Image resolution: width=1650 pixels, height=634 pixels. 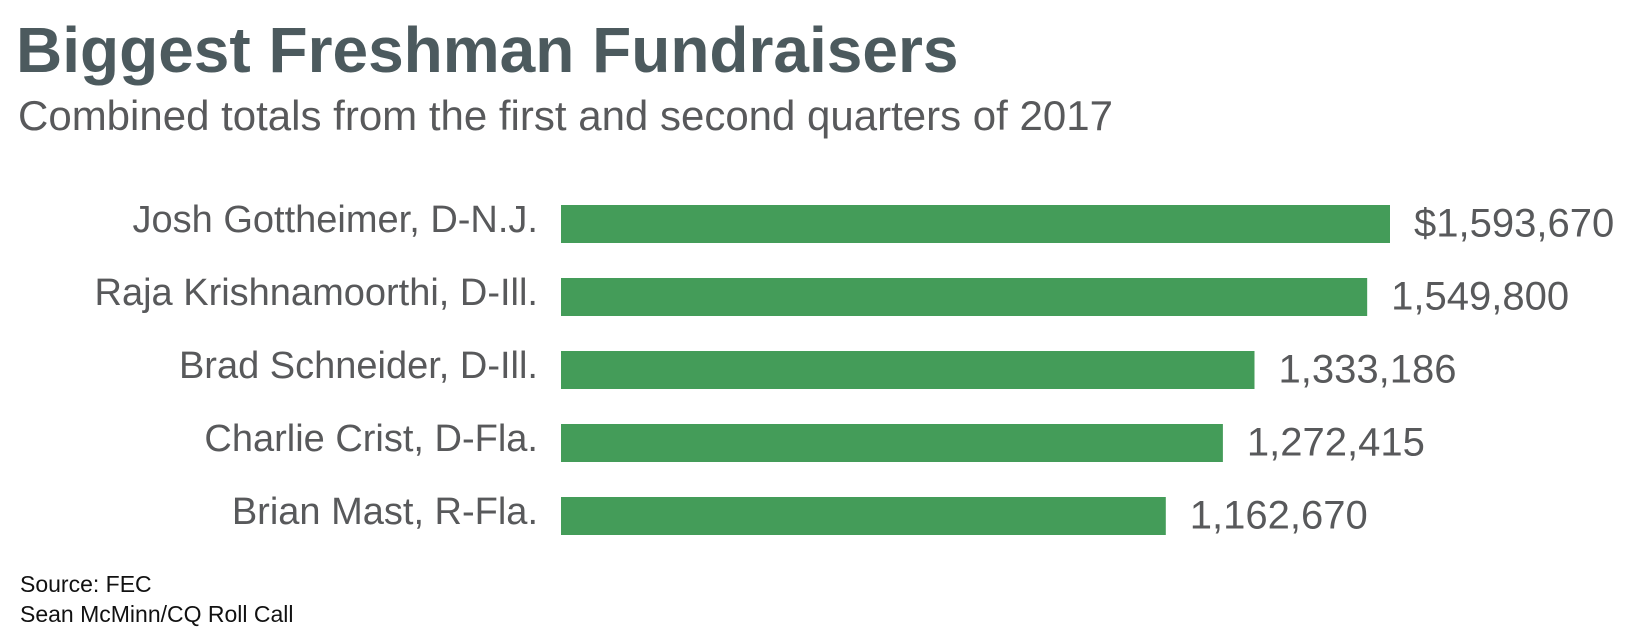 I want to click on value-label: 1,162,670, so click(x=1279, y=516).